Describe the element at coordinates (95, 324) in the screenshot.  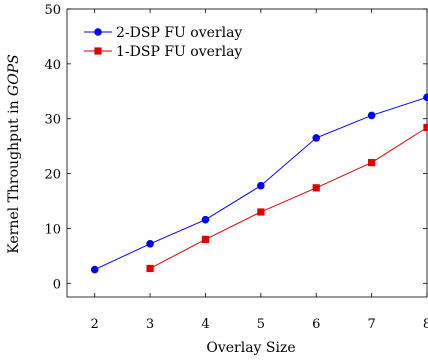
I see `x-tick-label: 2` at that location.